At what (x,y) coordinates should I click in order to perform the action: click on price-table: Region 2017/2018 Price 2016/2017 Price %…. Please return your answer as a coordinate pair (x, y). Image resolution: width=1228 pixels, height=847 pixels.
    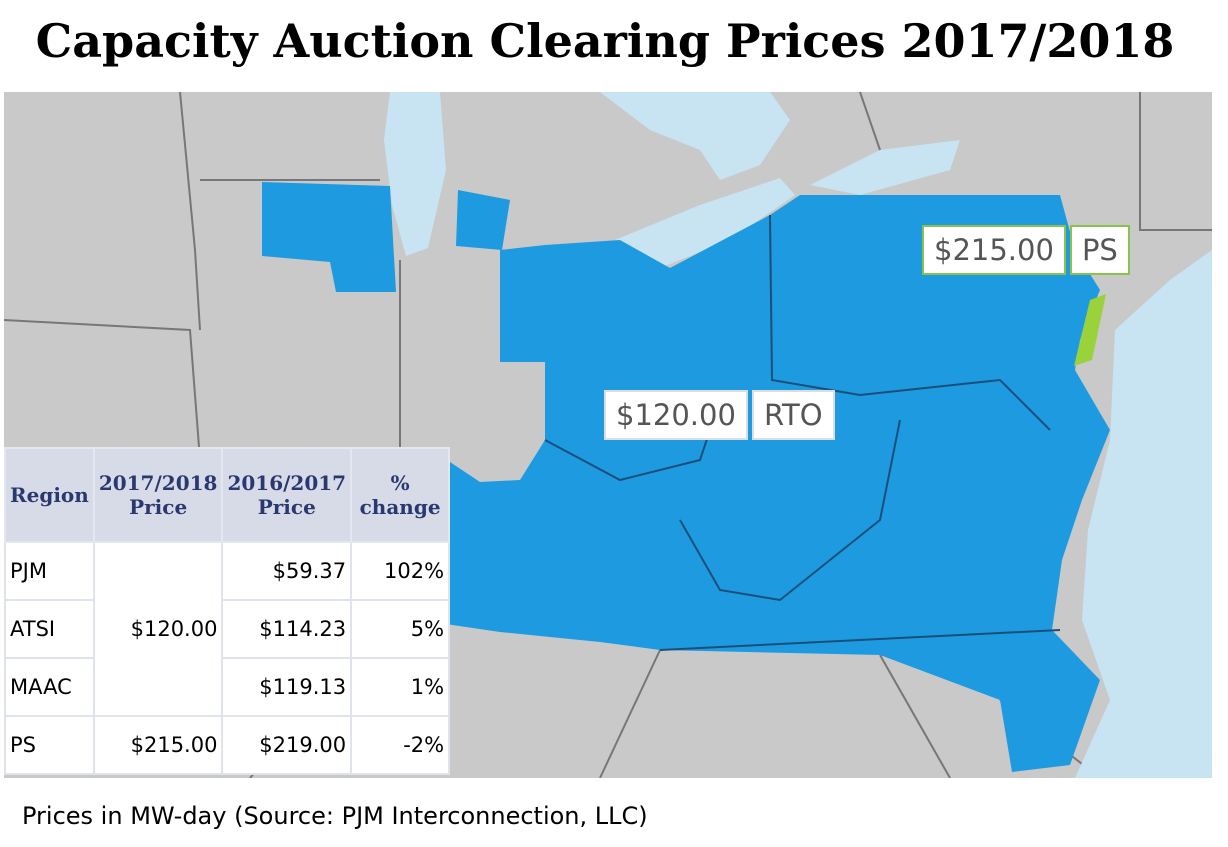
    Looking at the image, I should click on (227, 611).